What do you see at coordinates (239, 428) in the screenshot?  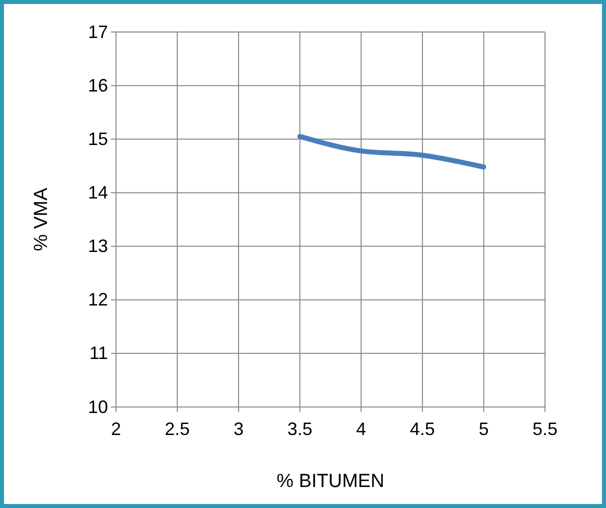 I see `x-tick-label: 3` at bounding box center [239, 428].